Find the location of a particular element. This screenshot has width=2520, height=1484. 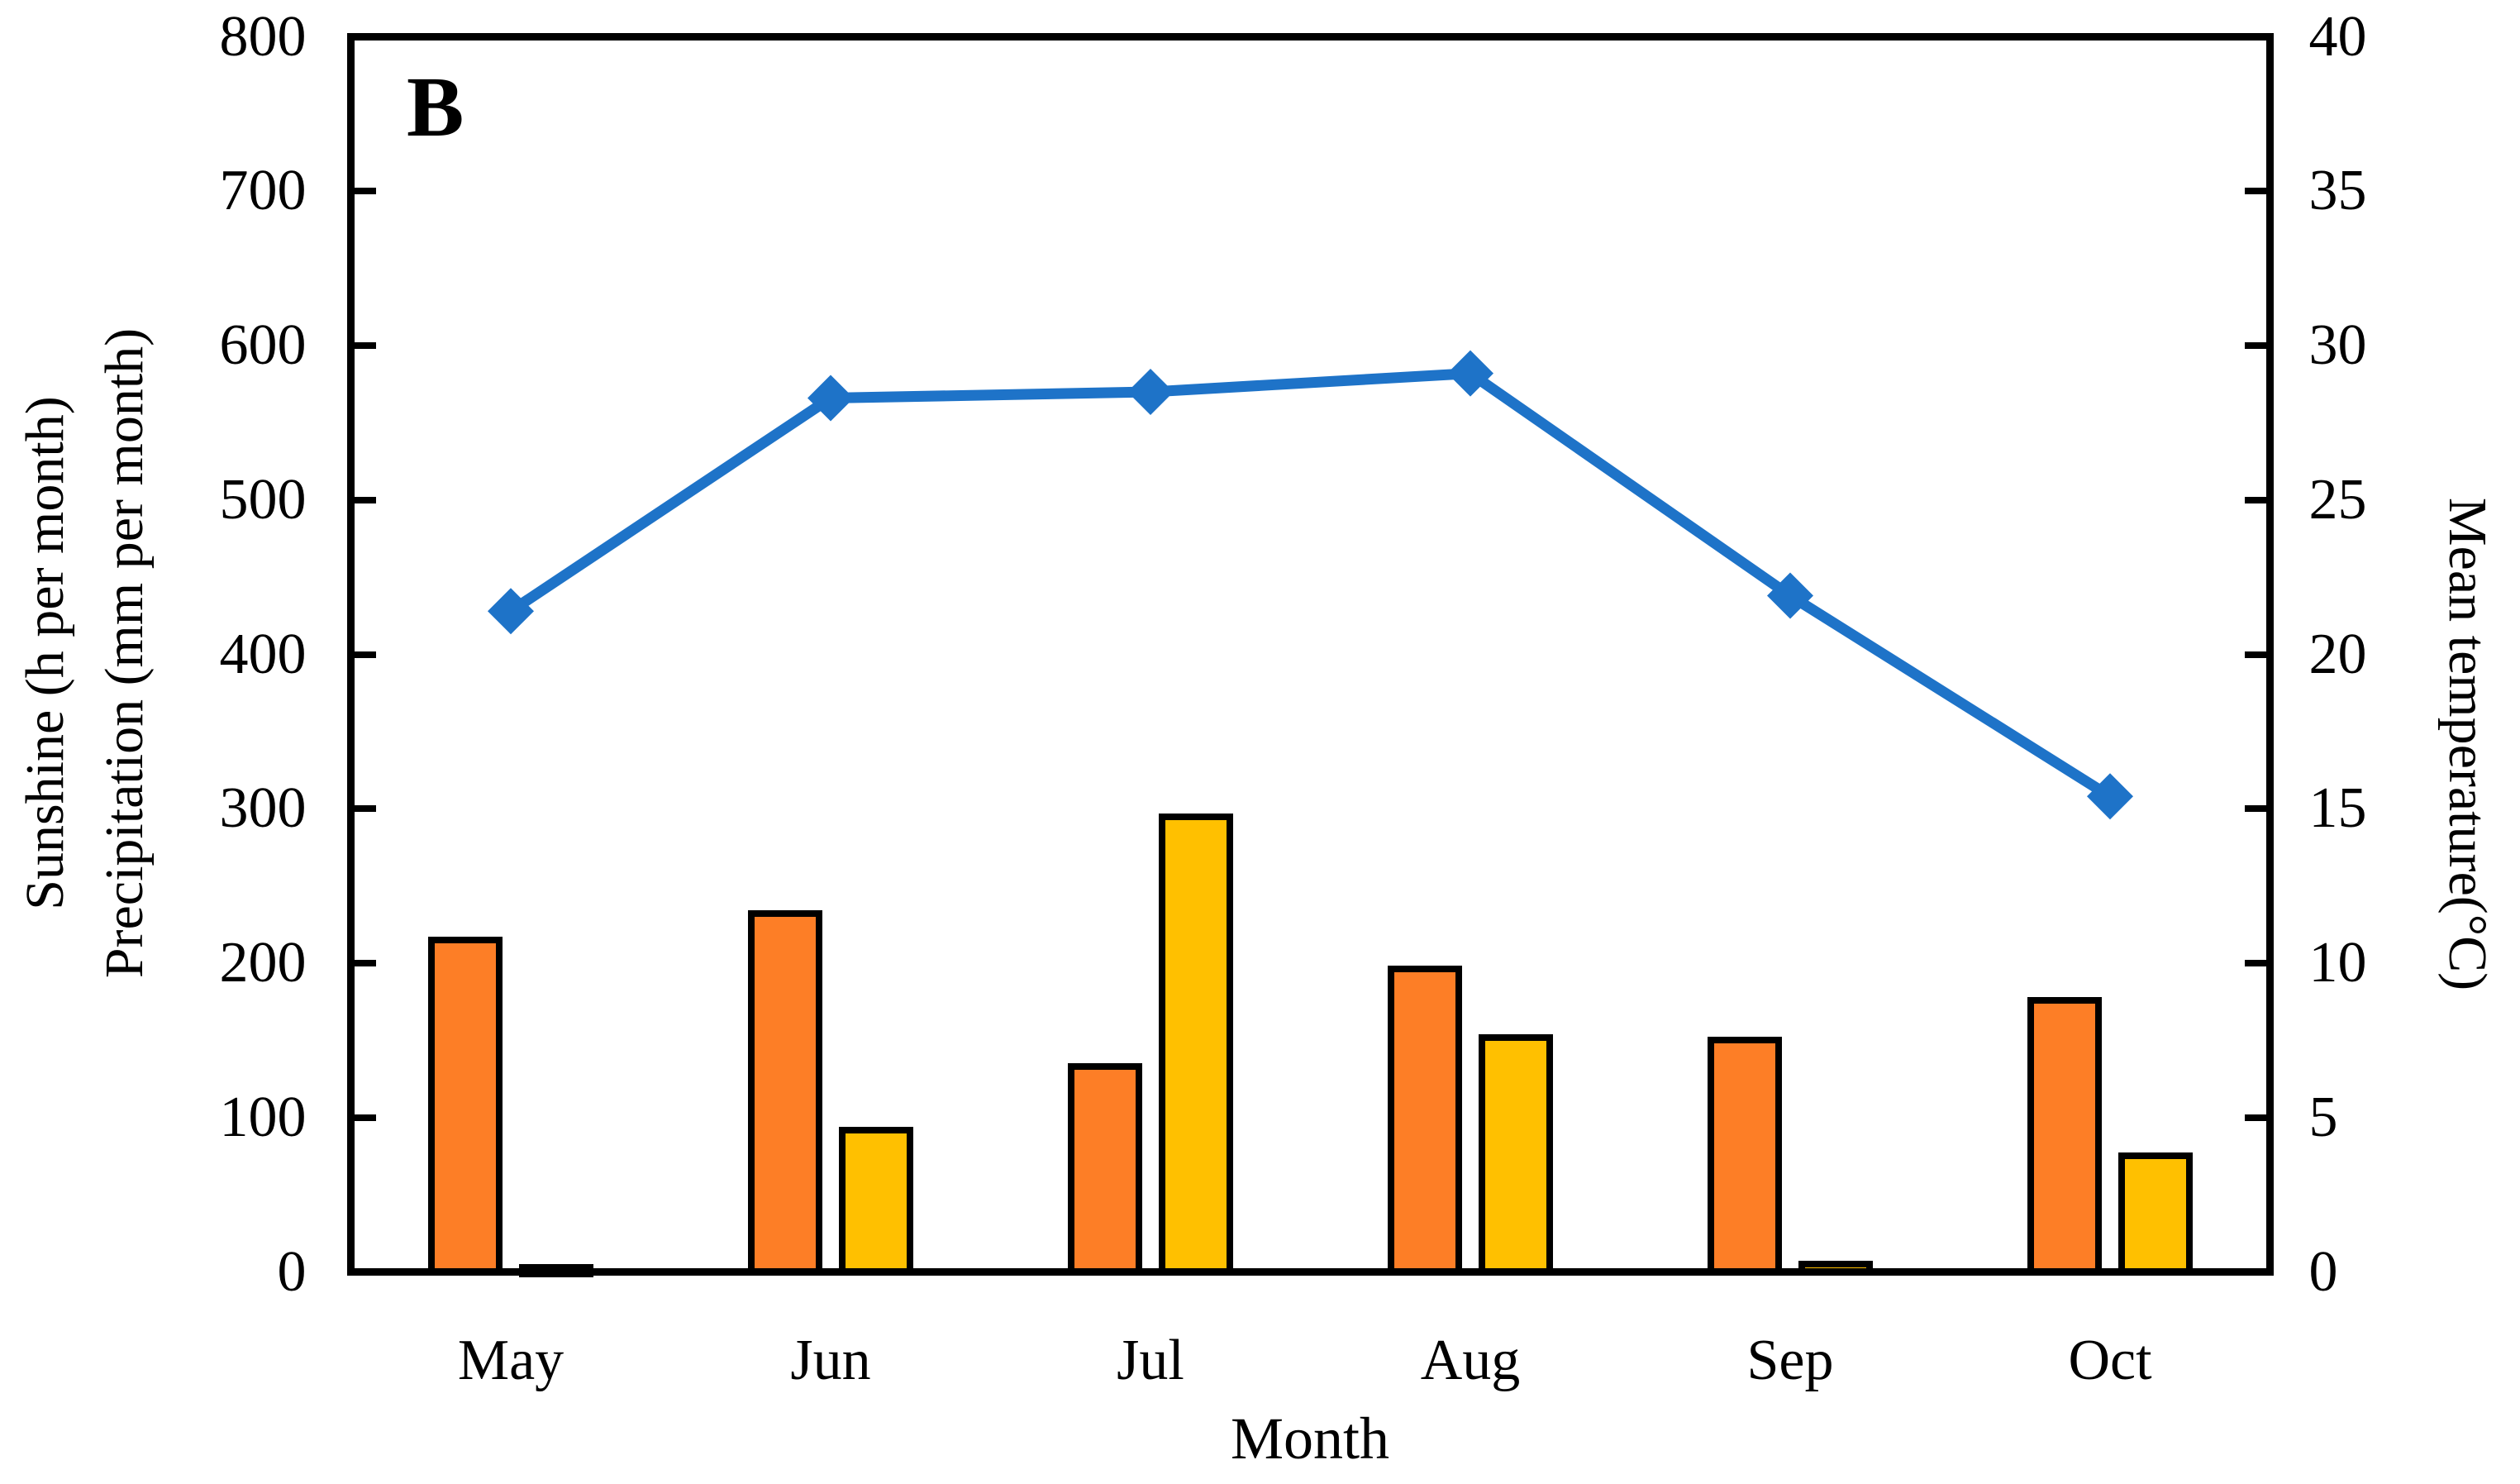

right-axis-tick-label: 30 is located at coordinates (2337, 345).